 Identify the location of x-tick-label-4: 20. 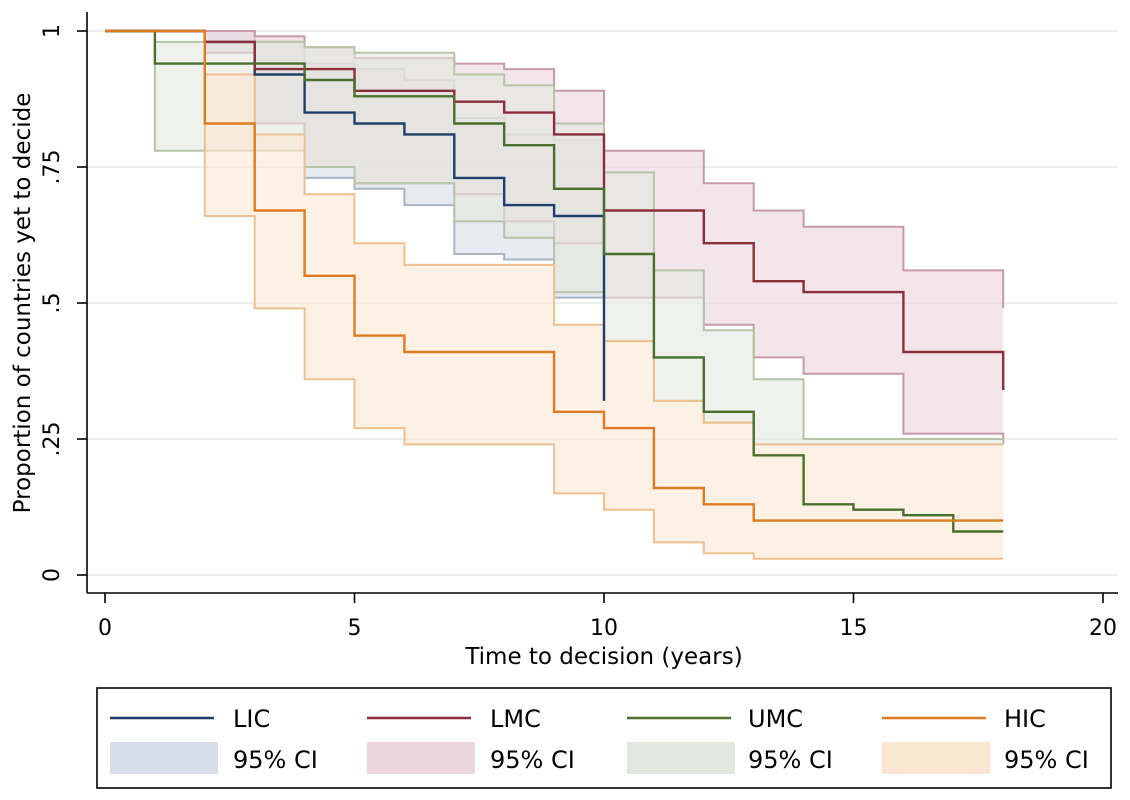
(1103, 628).